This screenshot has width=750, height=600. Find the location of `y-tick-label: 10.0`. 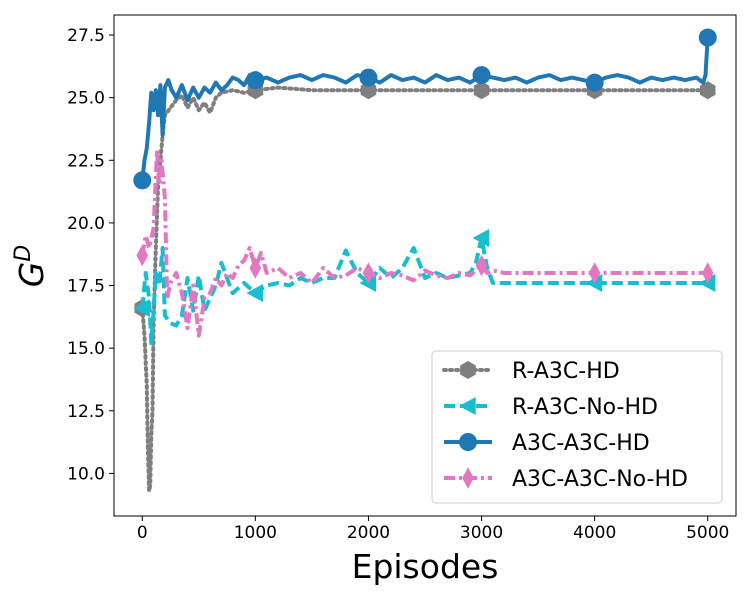

y-tick-label: 10.0 is located at coordinates (86, 474).